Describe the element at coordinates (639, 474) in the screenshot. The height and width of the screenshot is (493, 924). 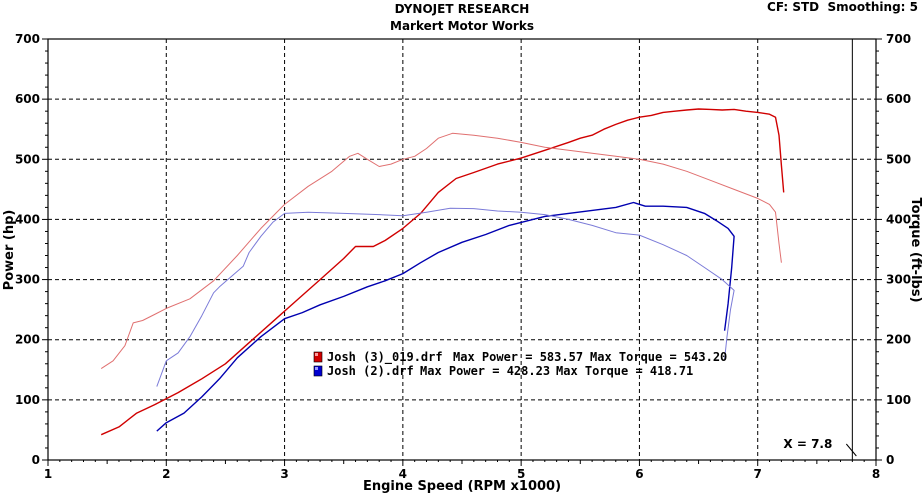
I see `x-tick-label: 6` at that location.